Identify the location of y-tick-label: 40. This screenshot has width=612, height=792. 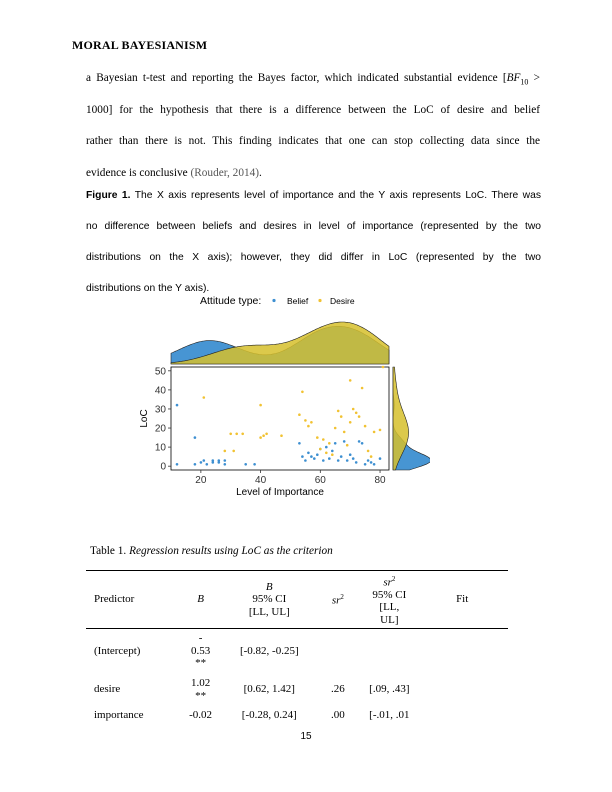
(161, 390).